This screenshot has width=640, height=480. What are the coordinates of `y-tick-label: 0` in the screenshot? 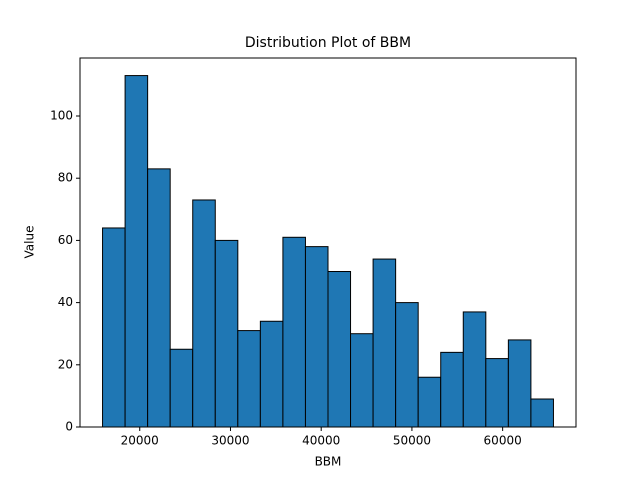 It's located at (69, 427).